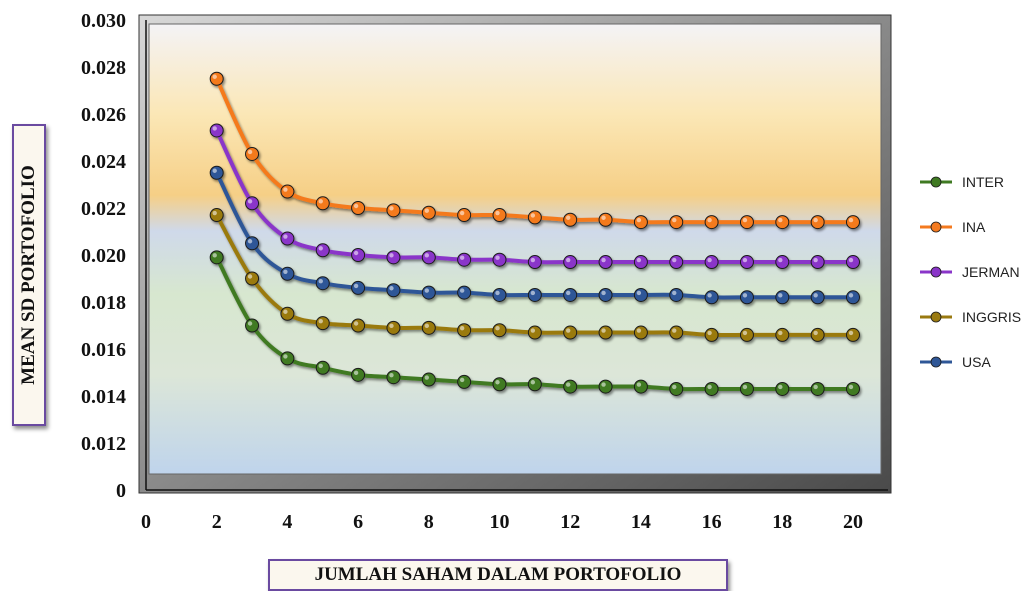 This screenshot has width=1022, height=591. Describe the element at coordinates (641, 522) in the screenshot. I see `x-tick-label: 14` at that location.